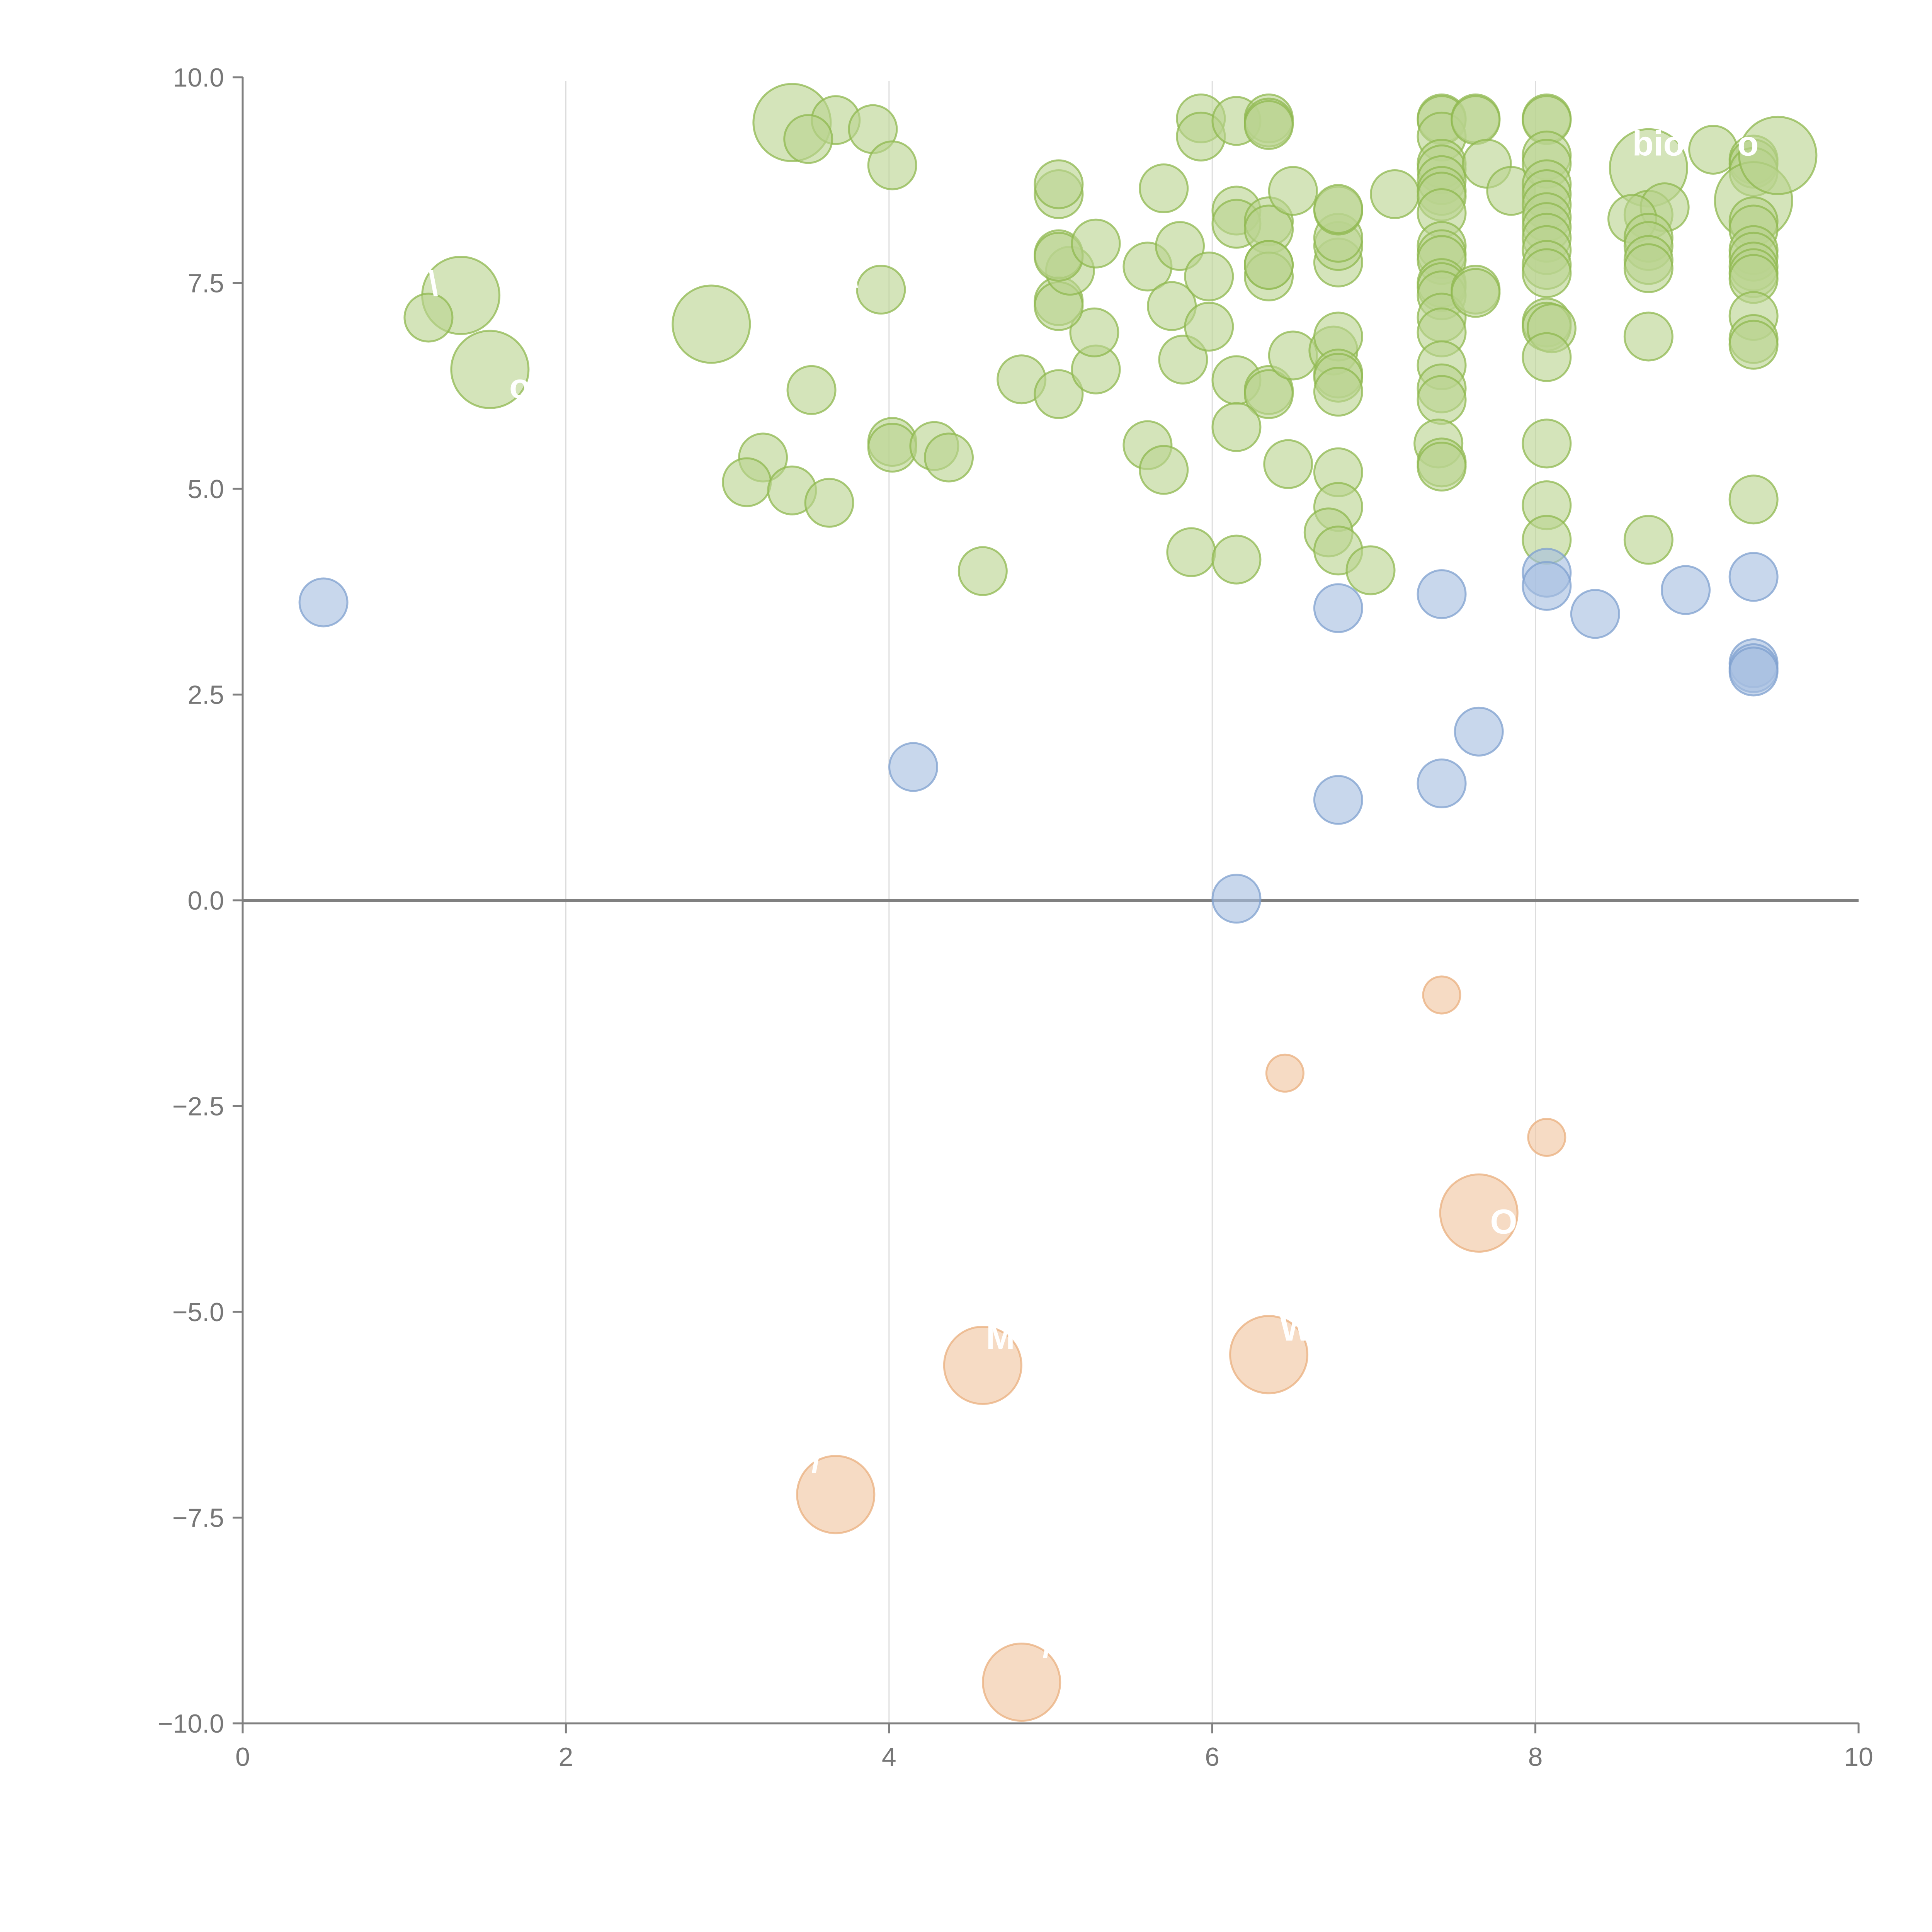 The height and width of the screenshot is (1932, 1932). I want to click on x-tick-label: 8, so click(1536, 1757).